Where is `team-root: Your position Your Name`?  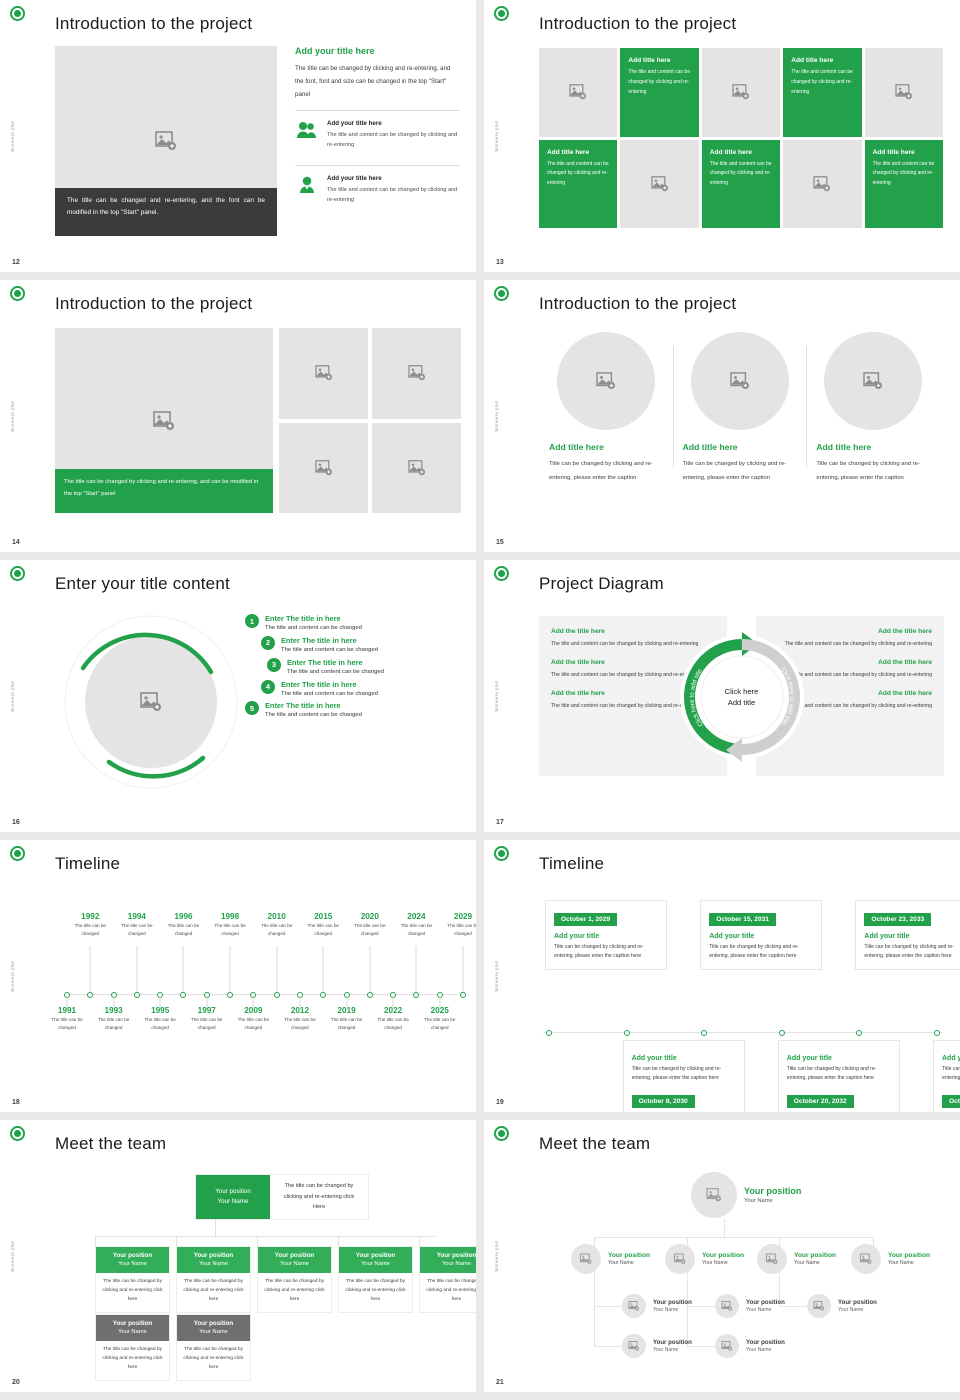 team-root: Your position Your Name is located at coordinates (746, 1195).